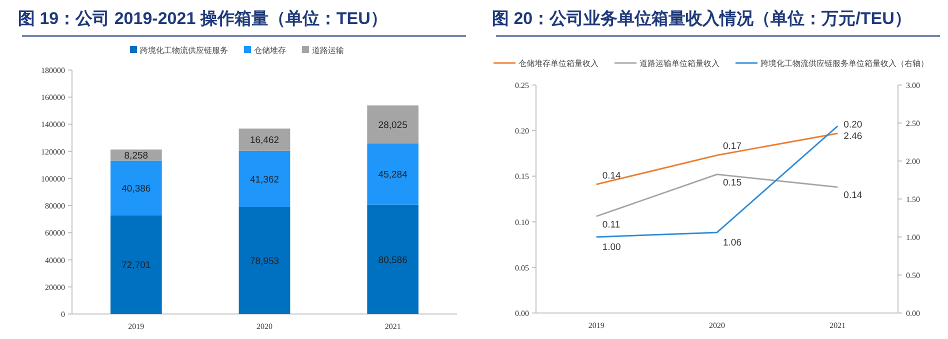  I want to click on y-tick-label: 140000, so click(53, 125).